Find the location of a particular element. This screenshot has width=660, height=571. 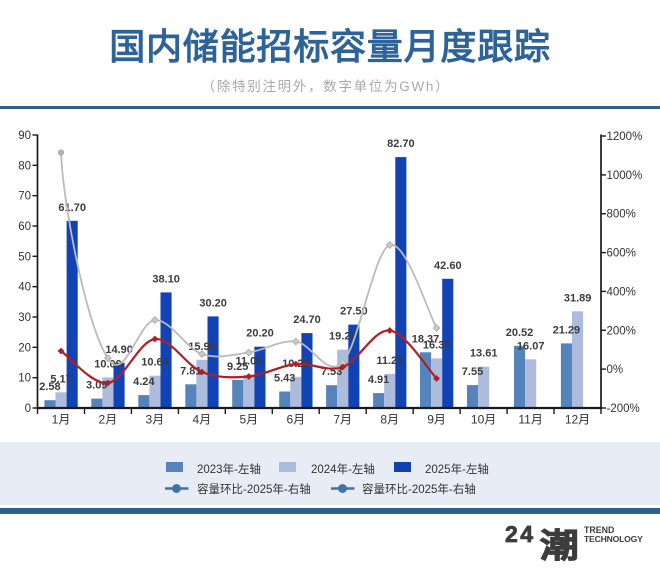

svg-text: 2.58 is located at coordinates (49, 387).